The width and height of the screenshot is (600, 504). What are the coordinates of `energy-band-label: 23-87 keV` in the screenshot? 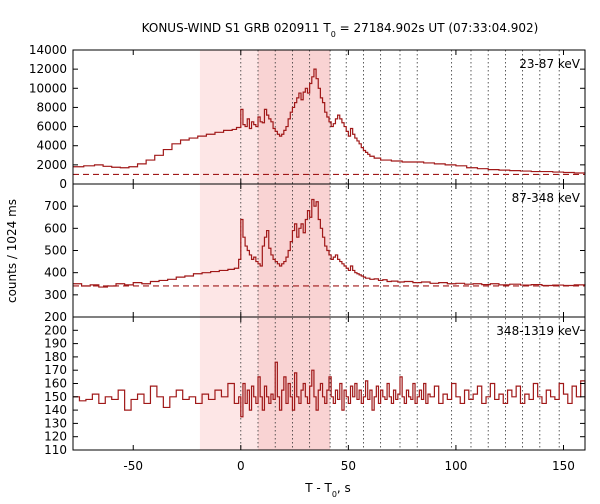 It's located at (550, 64).